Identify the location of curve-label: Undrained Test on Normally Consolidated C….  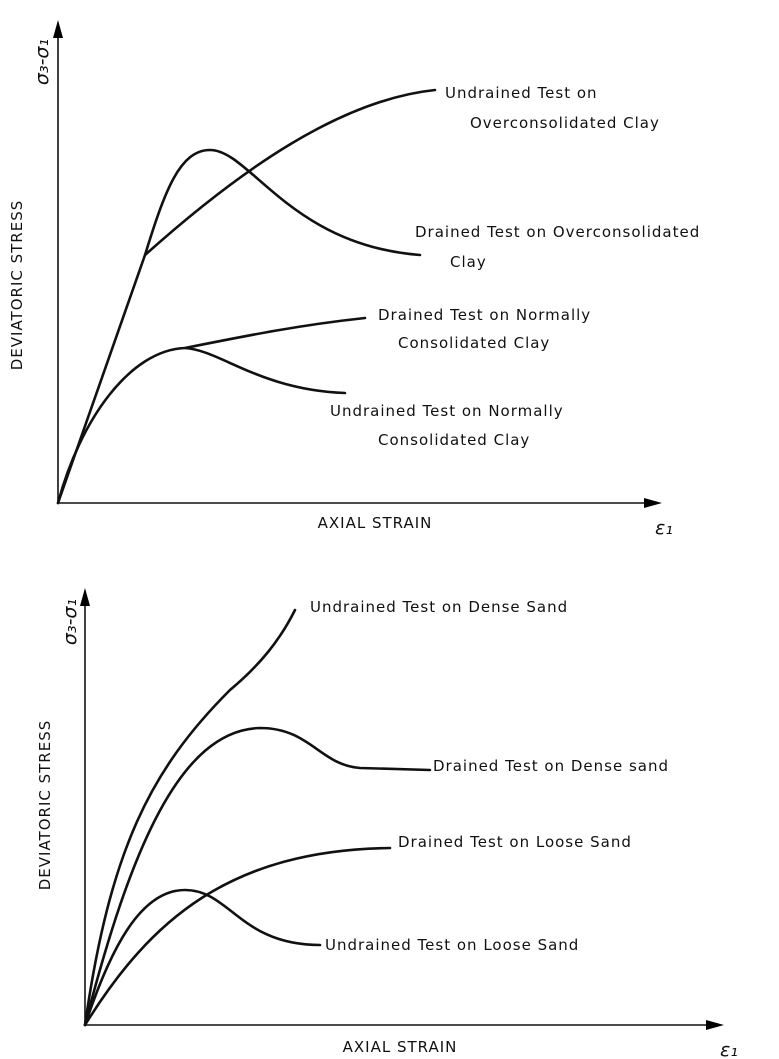
(447, 425).